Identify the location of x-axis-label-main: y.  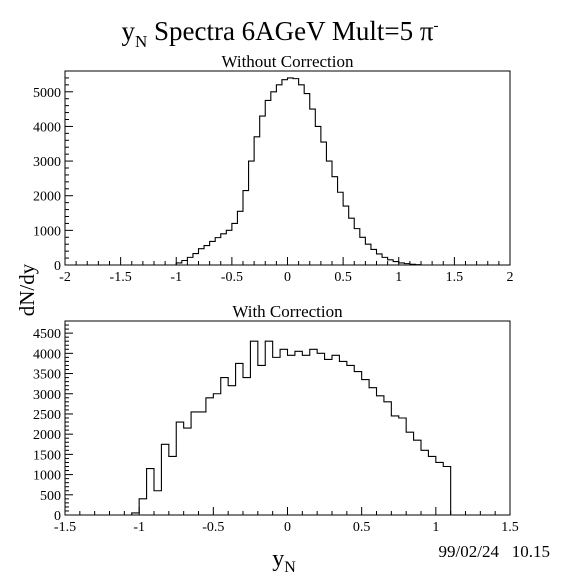
(278, 559).